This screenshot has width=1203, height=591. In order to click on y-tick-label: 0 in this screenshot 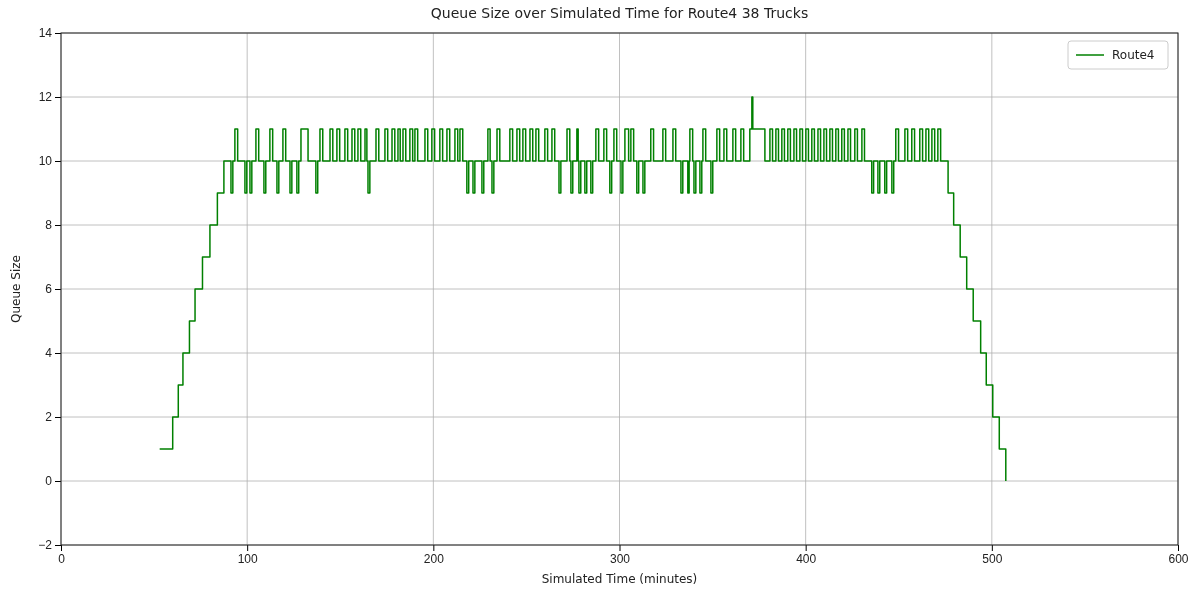, I will do `click(49, 481)`.